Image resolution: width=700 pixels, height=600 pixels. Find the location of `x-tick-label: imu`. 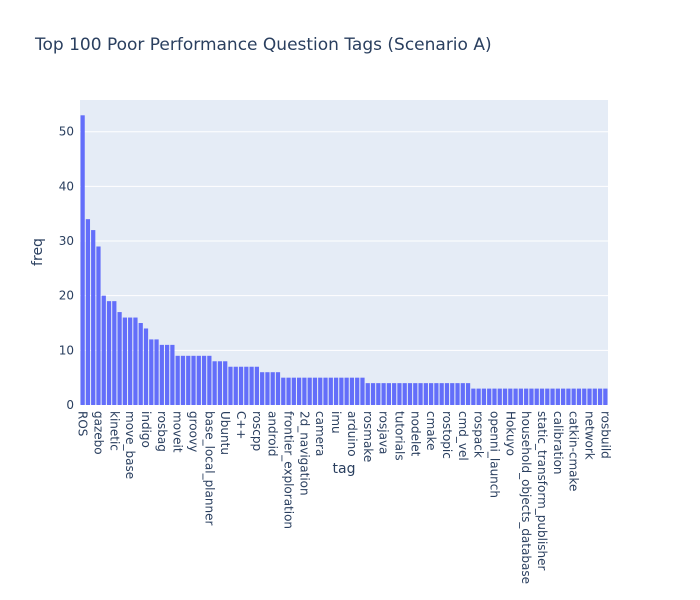

x-tick-label: imu is located at coordinates (336, 422).